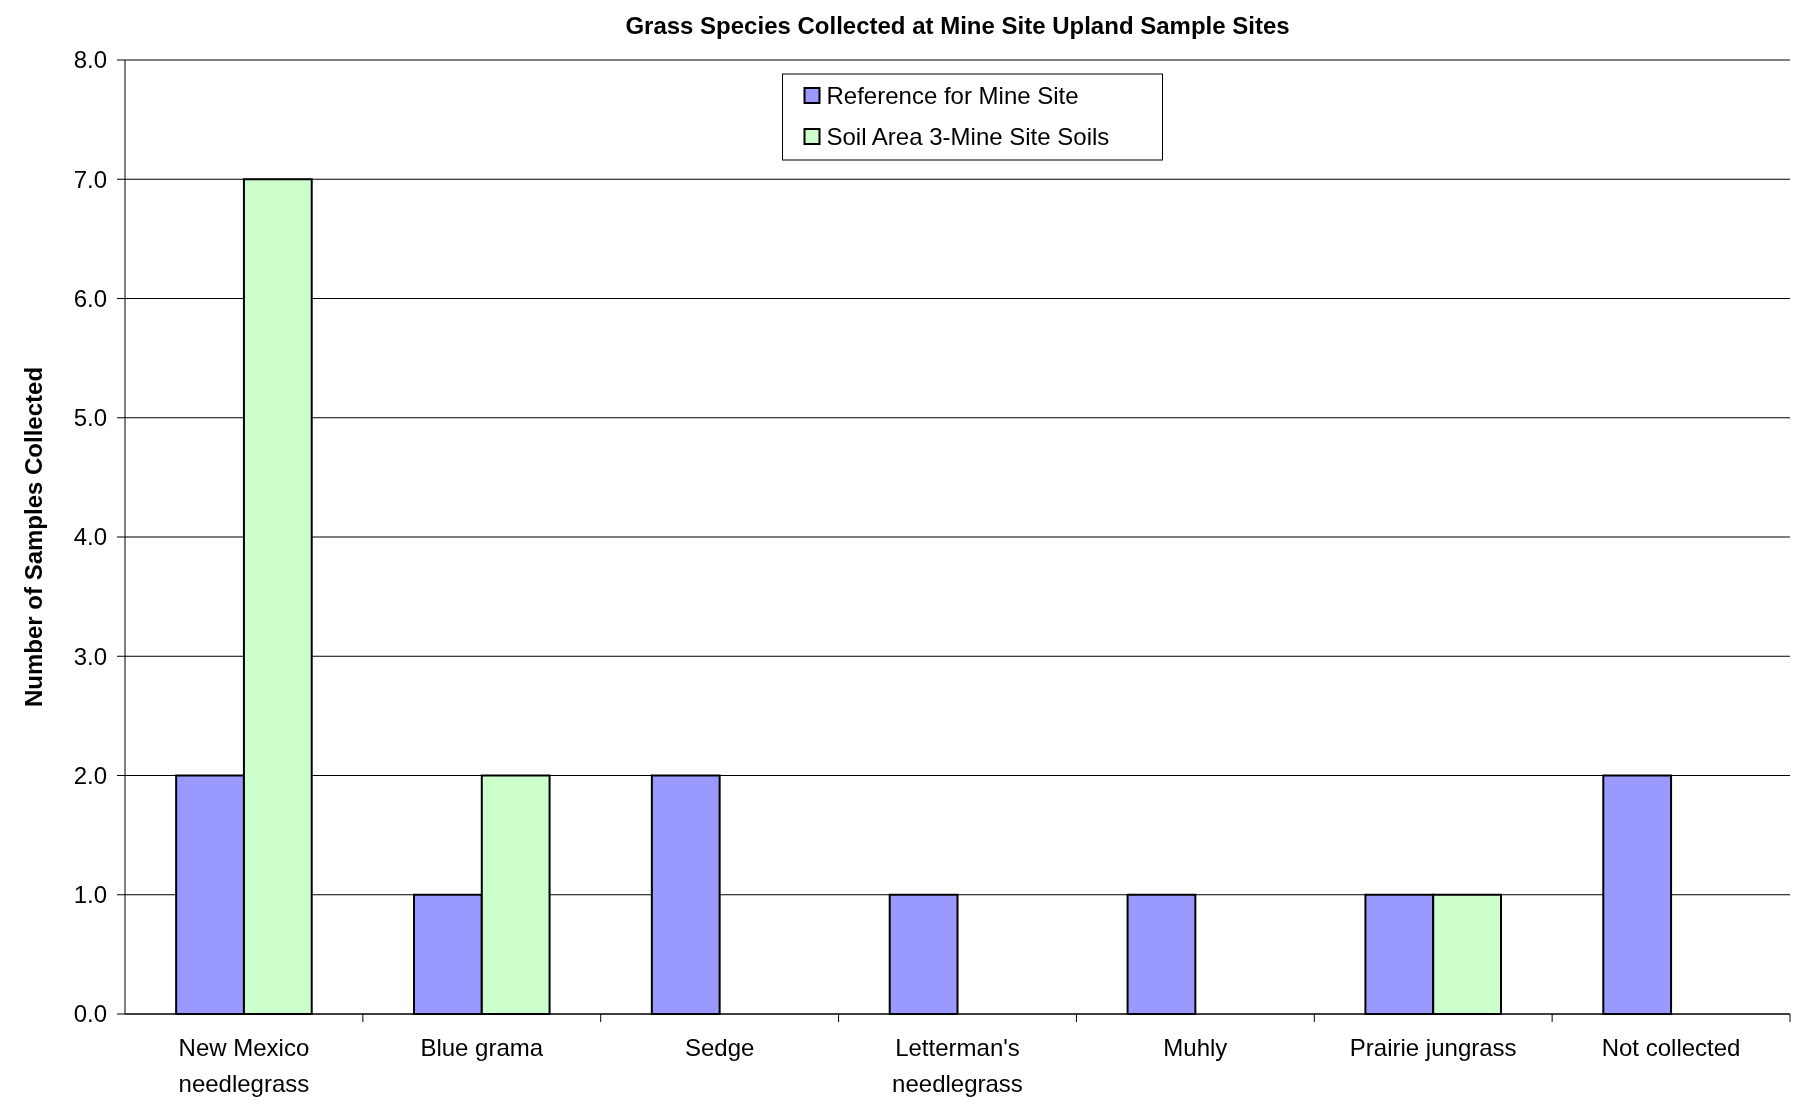 The height and width of the screenshot is (1117, 1805). Describe the element at coordinates (968, 137) in the screenshot. I see `legend-label: Soil Area 3-Mine Site Soils` at that location.